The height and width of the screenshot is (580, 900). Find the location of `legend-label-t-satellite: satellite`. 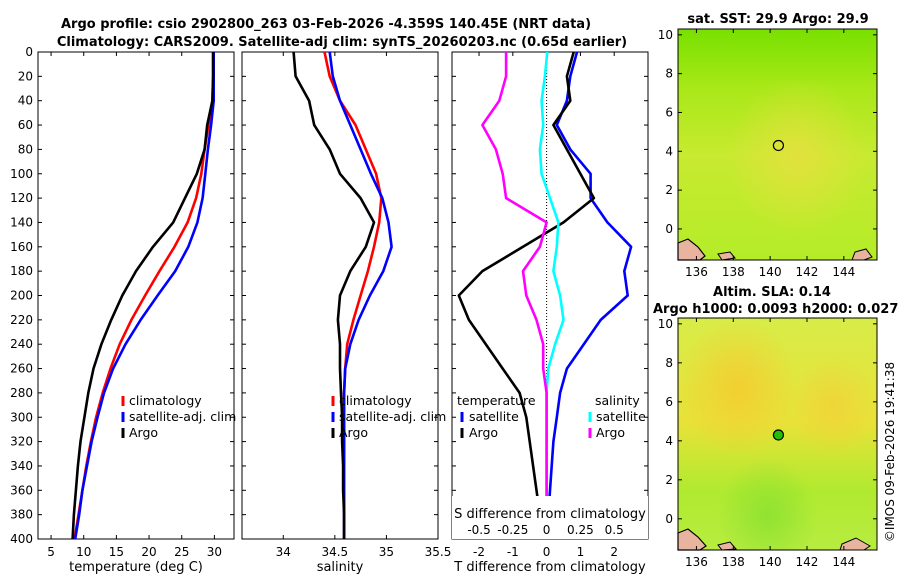

legend-label-t-satellite: satellite is located at coordinates (494, 416).